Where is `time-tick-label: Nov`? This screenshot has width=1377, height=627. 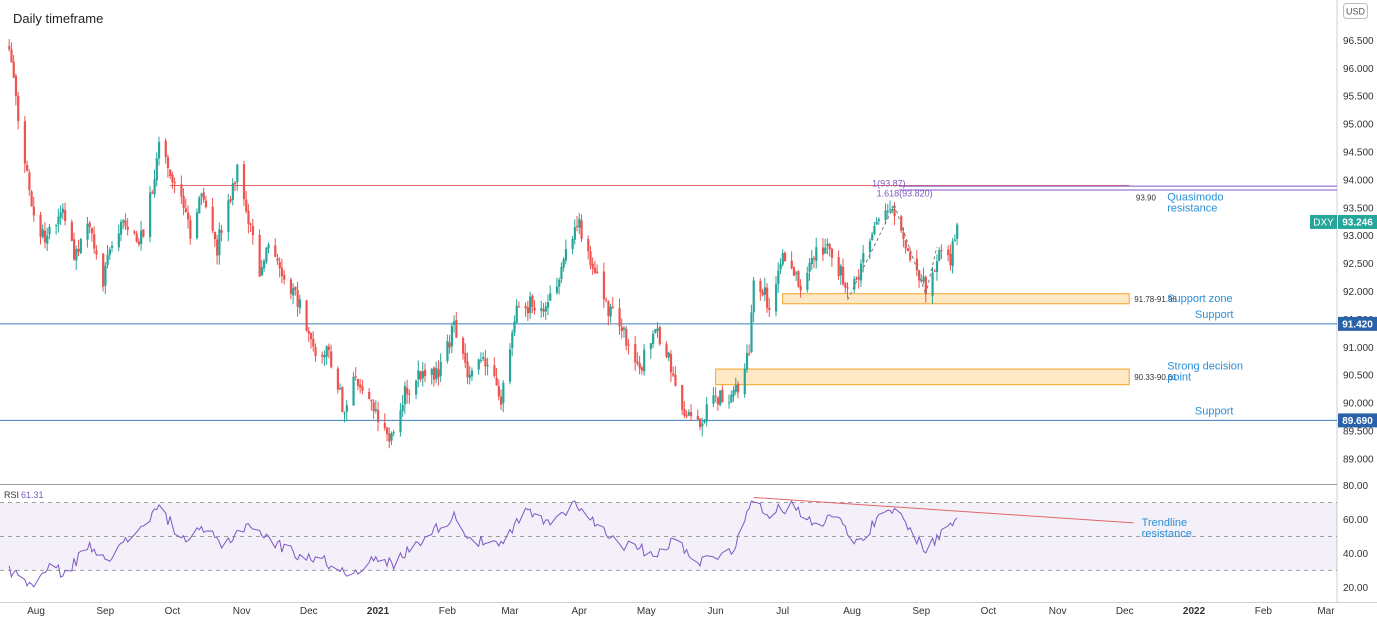 time-tick-label: Nov is located at coordinates (1058, 611).